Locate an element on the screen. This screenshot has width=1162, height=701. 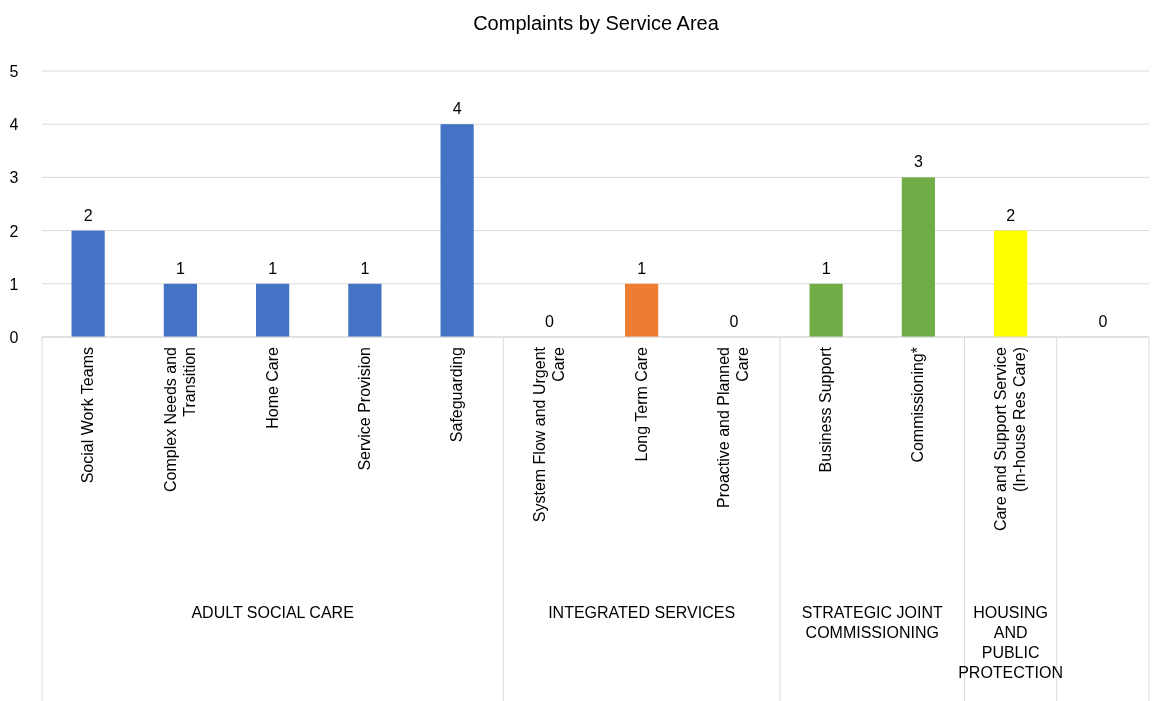
x-tick-label: Service Provision is located at coordinates (364, 409).